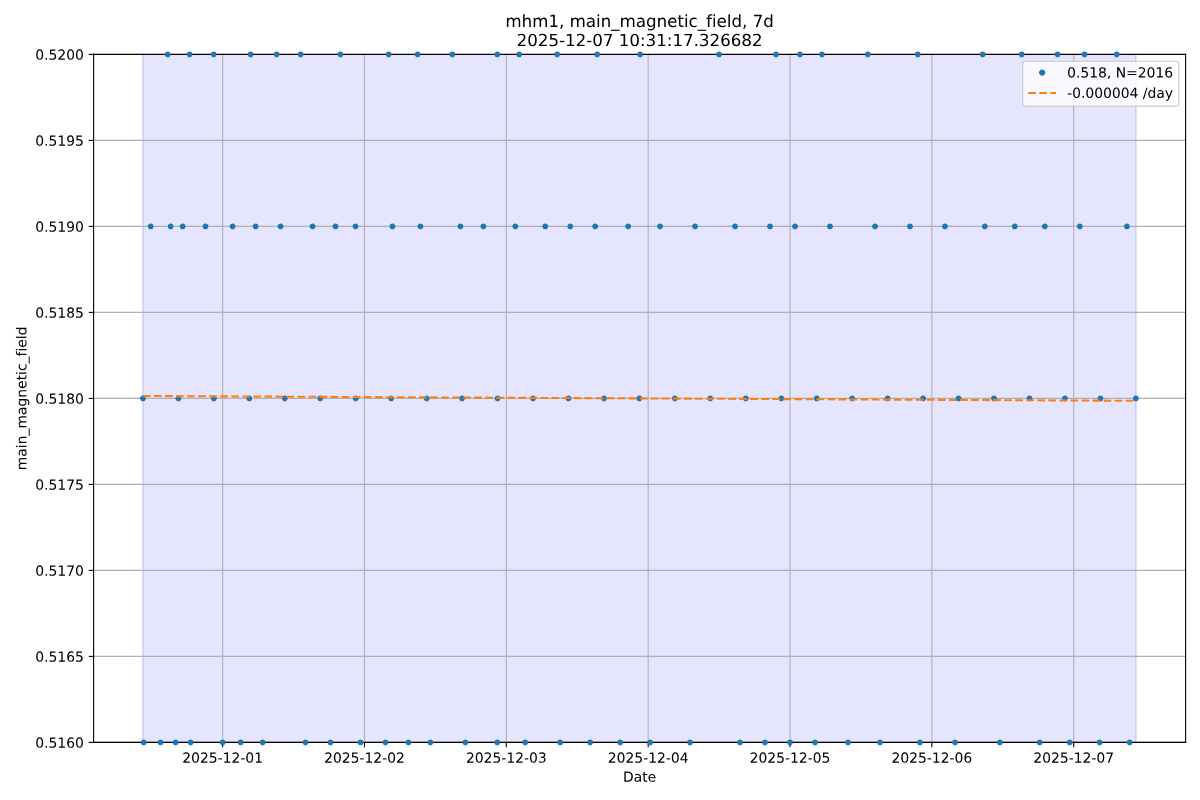  I want to click on x-tick-label: 2025-12-03, so click(506, 757).